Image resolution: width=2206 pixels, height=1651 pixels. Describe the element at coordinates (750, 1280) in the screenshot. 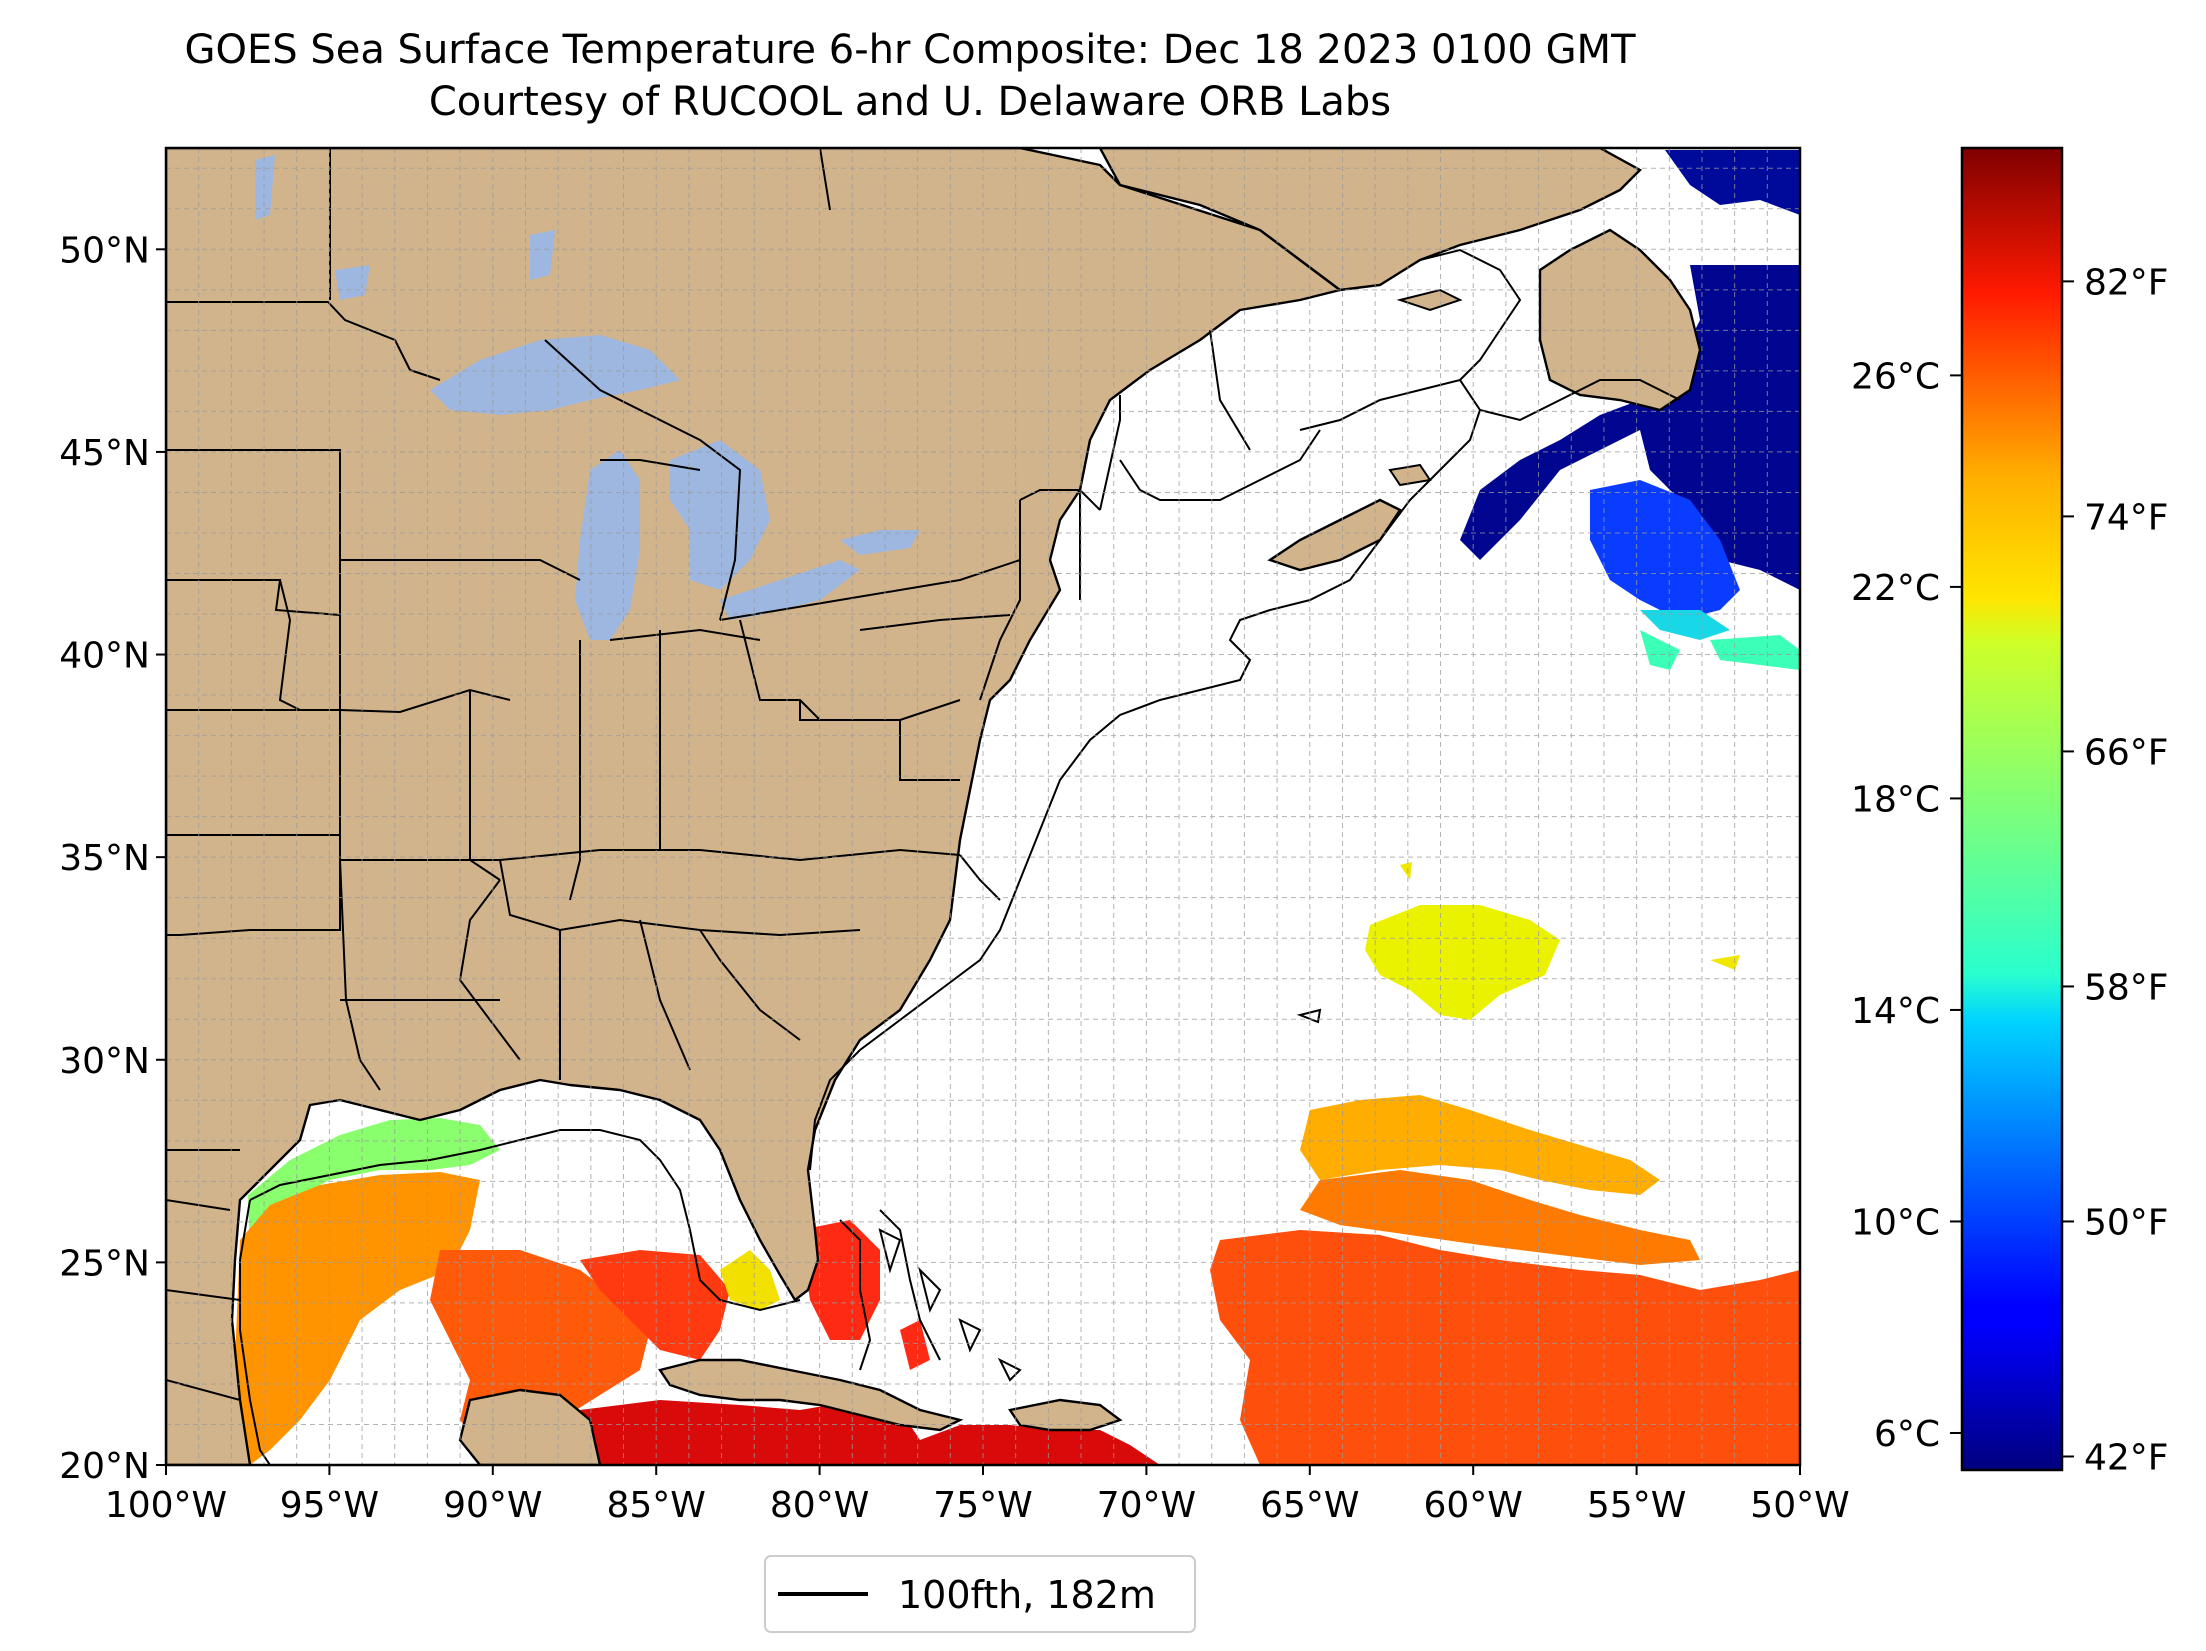

I see `sst-florida-bay-yellow` at that location.